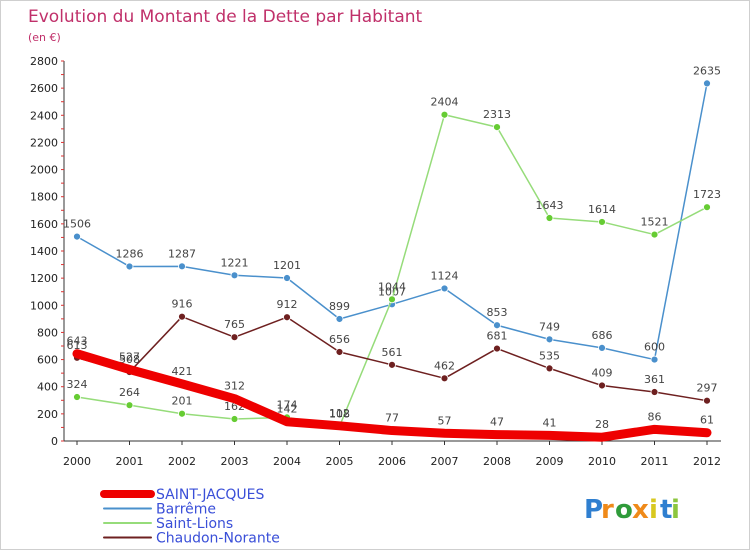 Image resolution: width=750 pixels, height=551 pixels. What do you see at coordinates (287, 409) in the screenshot?
I see `data-label: 142` at bounding box center [287, 409].